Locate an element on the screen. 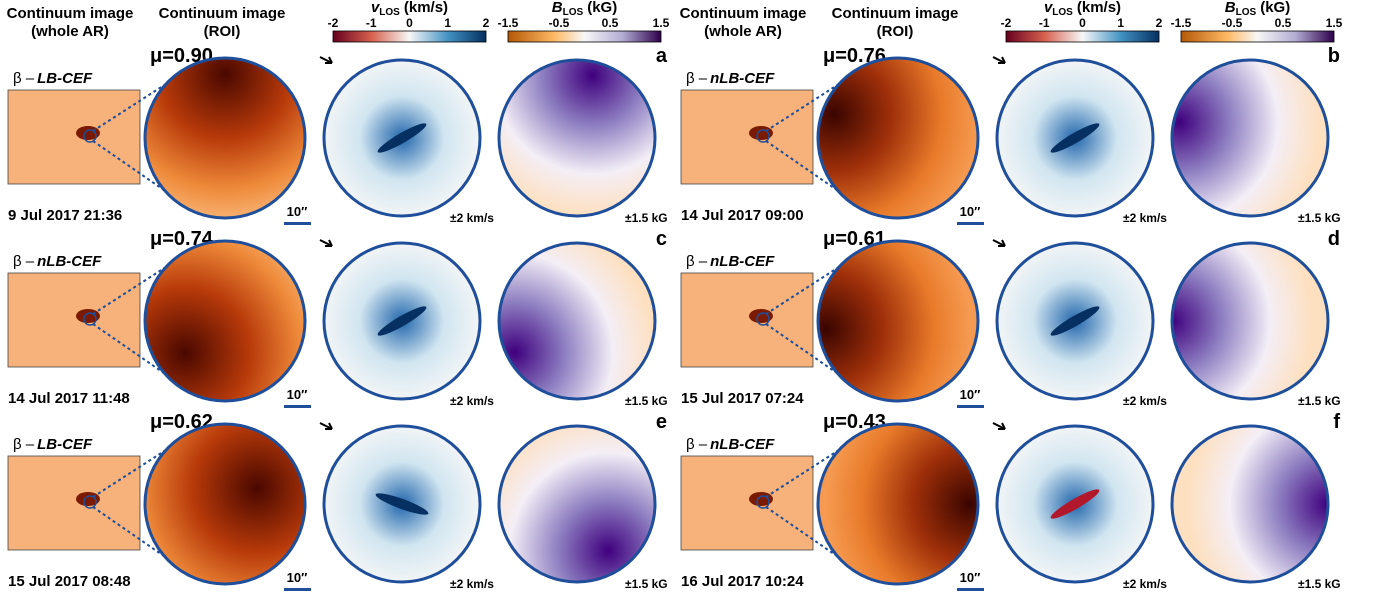 This screenshot has height=595, width=1381. colorbar-tick-label: 1 is located at coordinates (1120, 23).